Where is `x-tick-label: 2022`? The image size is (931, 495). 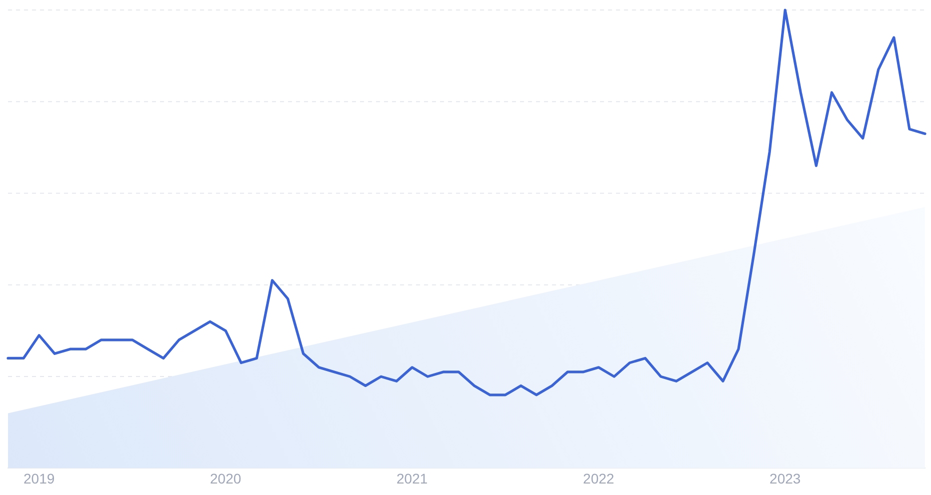
x-tick-label: 2022 is located at coordinates (598, 478).